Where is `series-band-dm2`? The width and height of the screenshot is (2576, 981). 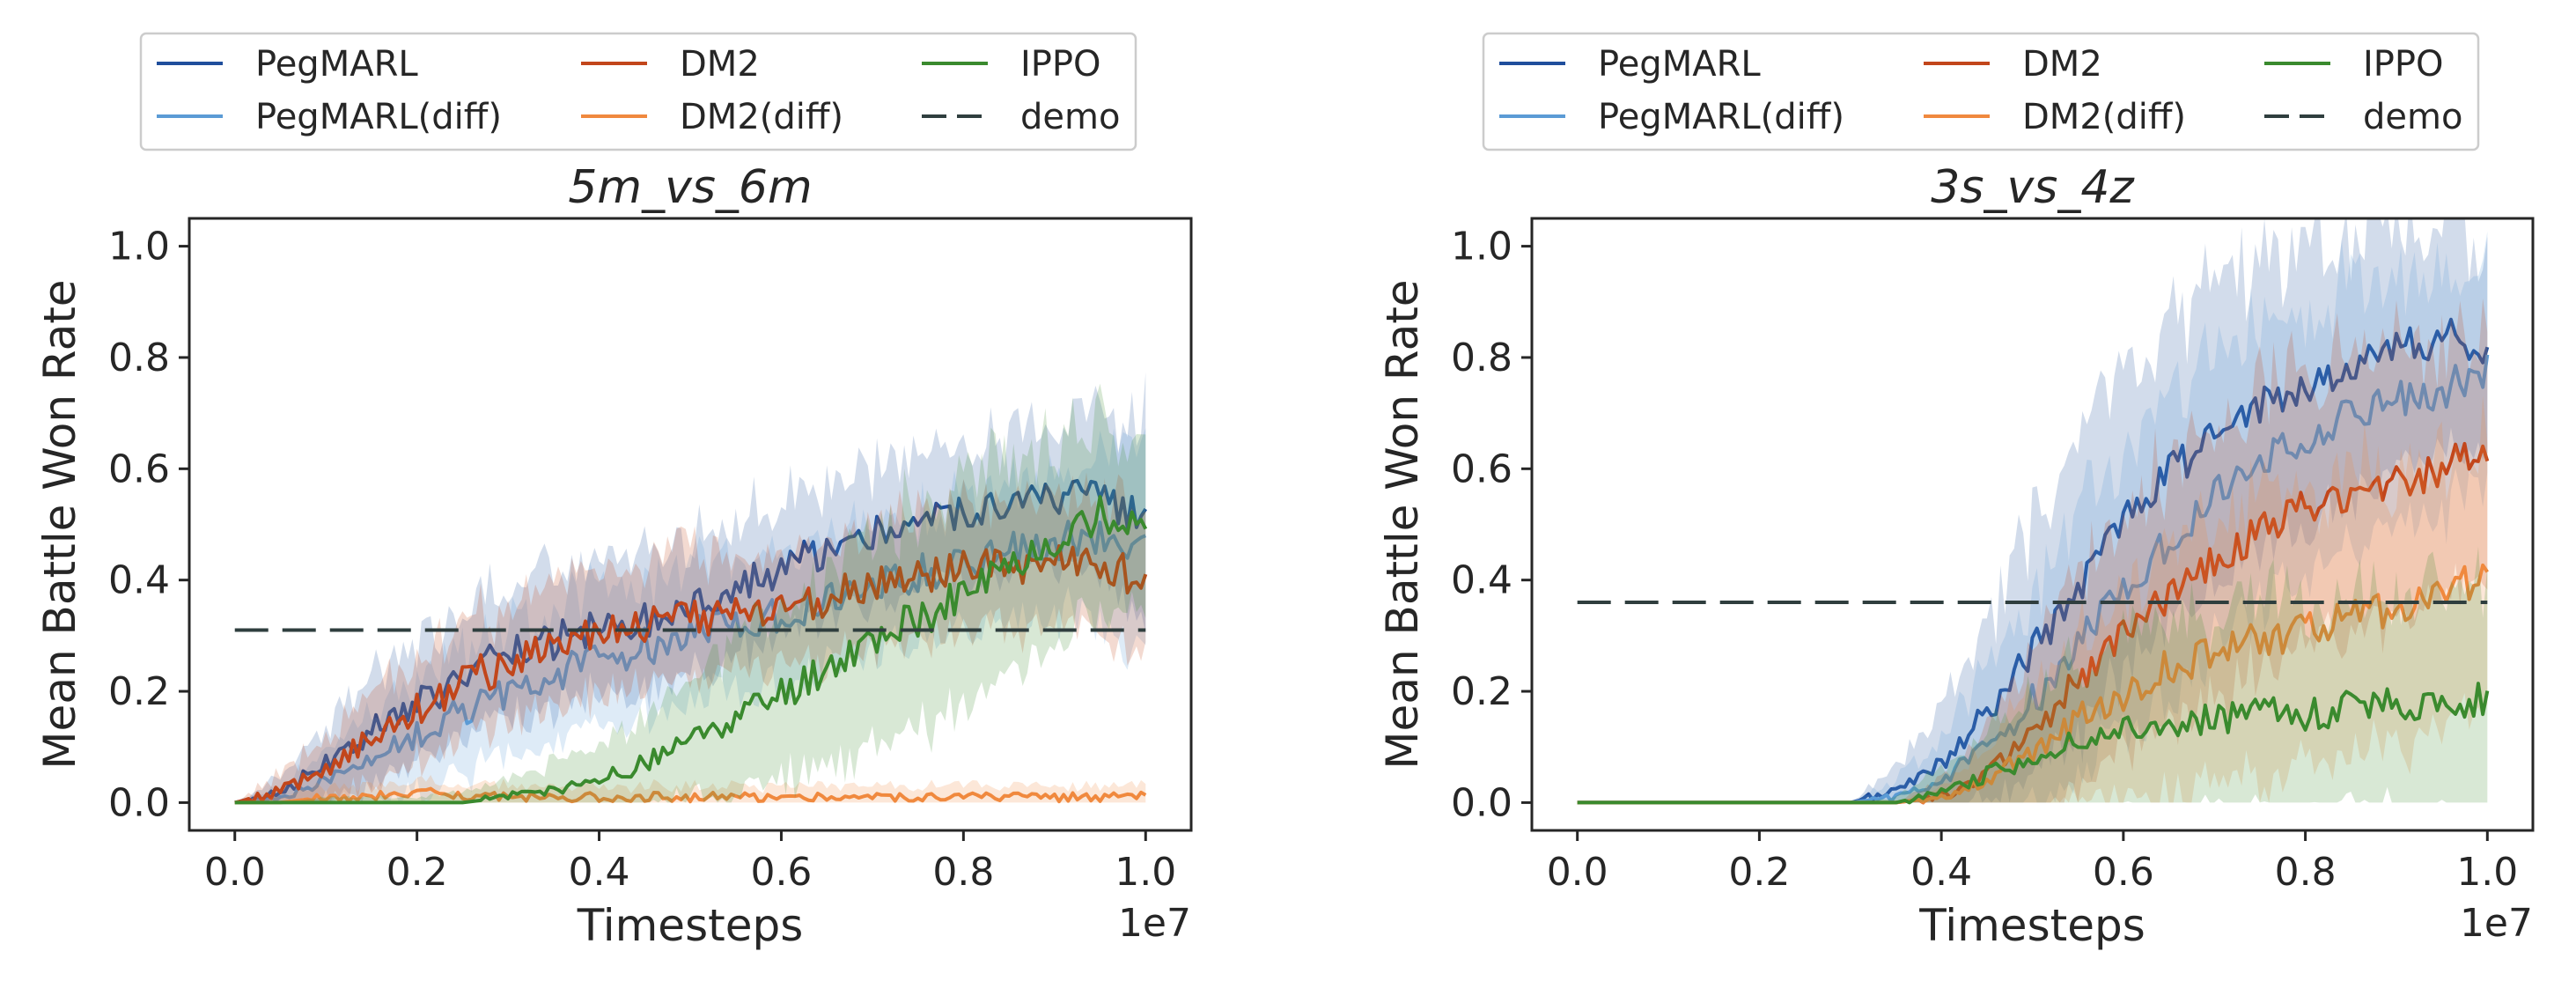 series-band-dm2 is located at coordinates (690, 637).